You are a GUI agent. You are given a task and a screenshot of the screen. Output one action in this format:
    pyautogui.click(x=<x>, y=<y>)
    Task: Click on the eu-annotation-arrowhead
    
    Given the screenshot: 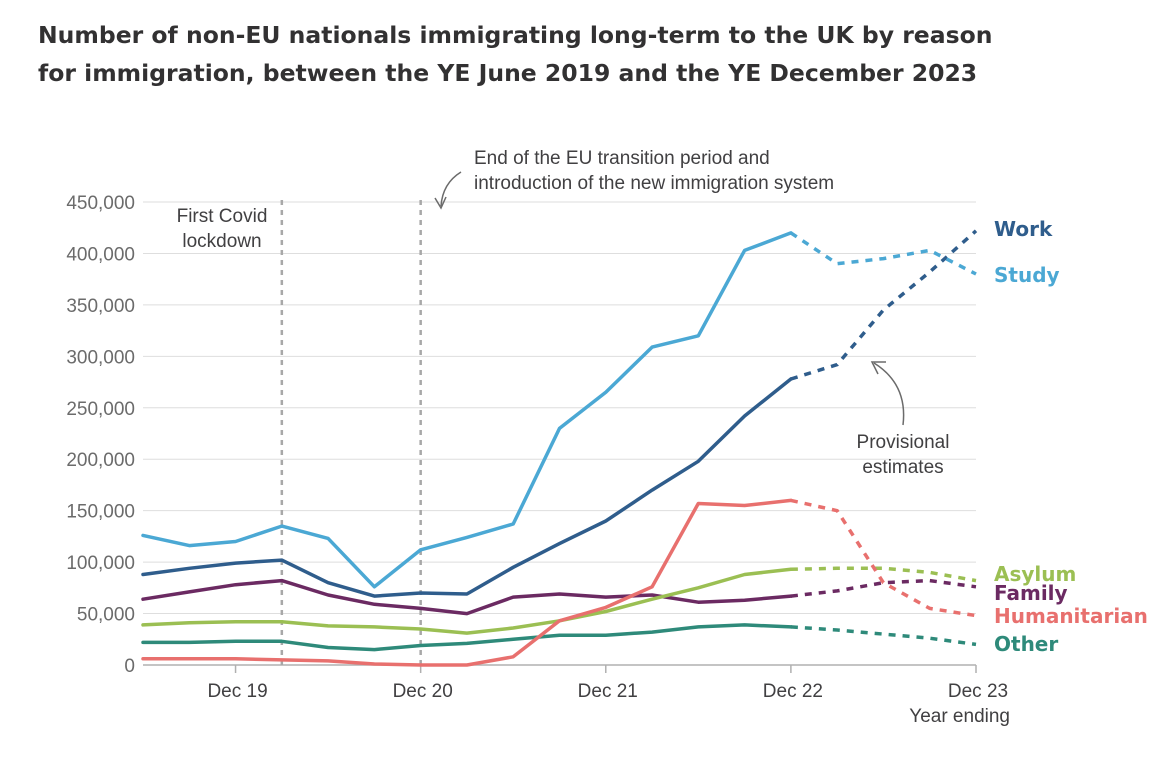 What is the action you would take?
    pyautogui.click(x=440, y=203)
    